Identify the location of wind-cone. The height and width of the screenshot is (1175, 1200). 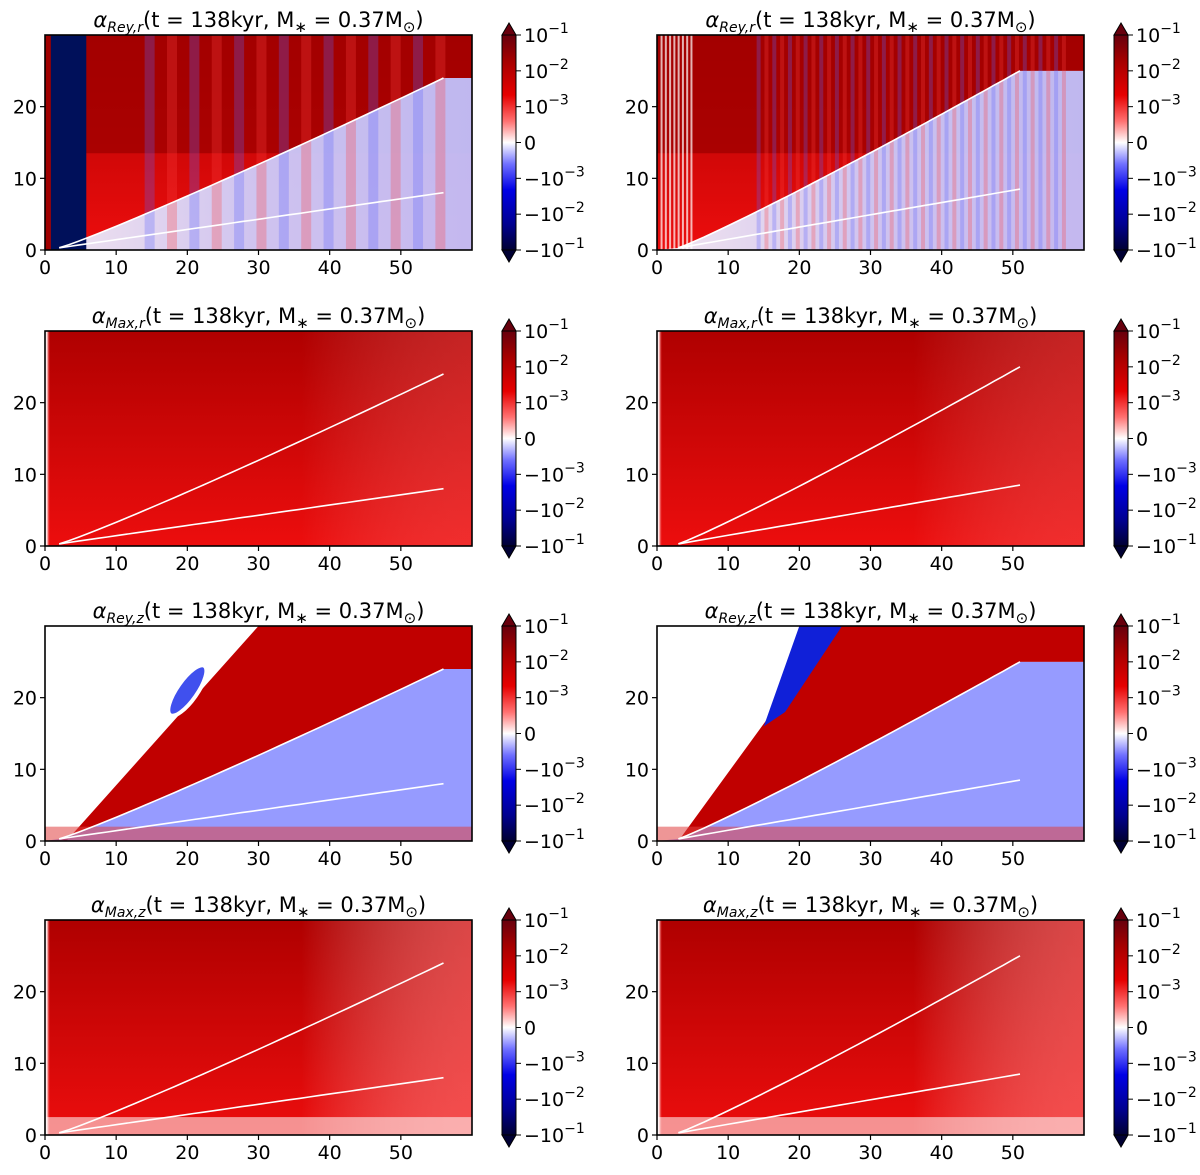
(881, 733).